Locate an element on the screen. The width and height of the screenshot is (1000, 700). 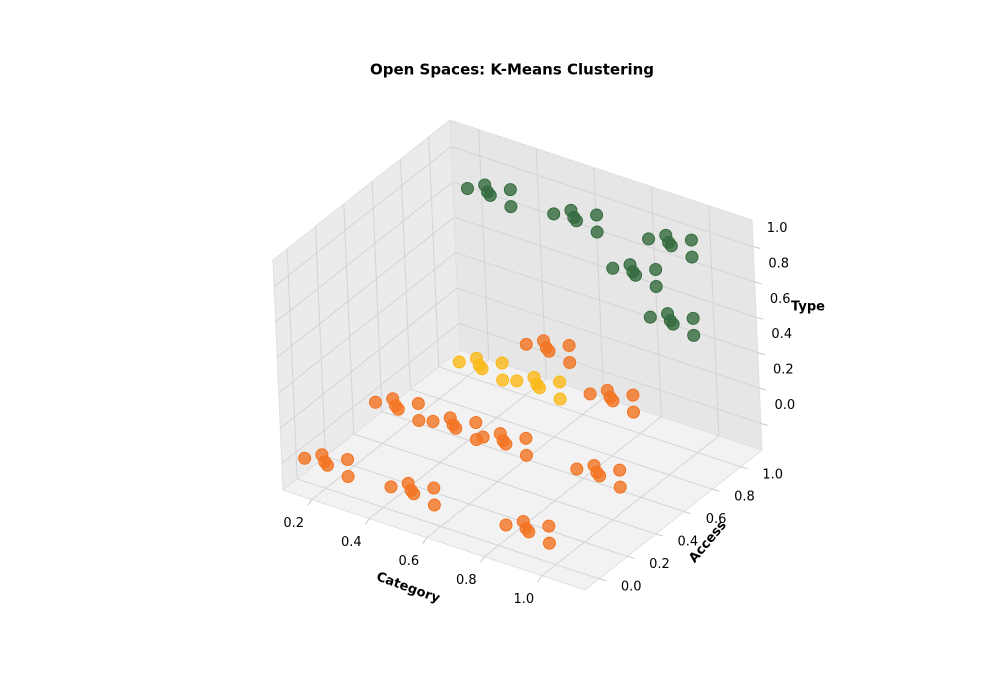
z-axis-label: Type is located at coordinates (808, 307).